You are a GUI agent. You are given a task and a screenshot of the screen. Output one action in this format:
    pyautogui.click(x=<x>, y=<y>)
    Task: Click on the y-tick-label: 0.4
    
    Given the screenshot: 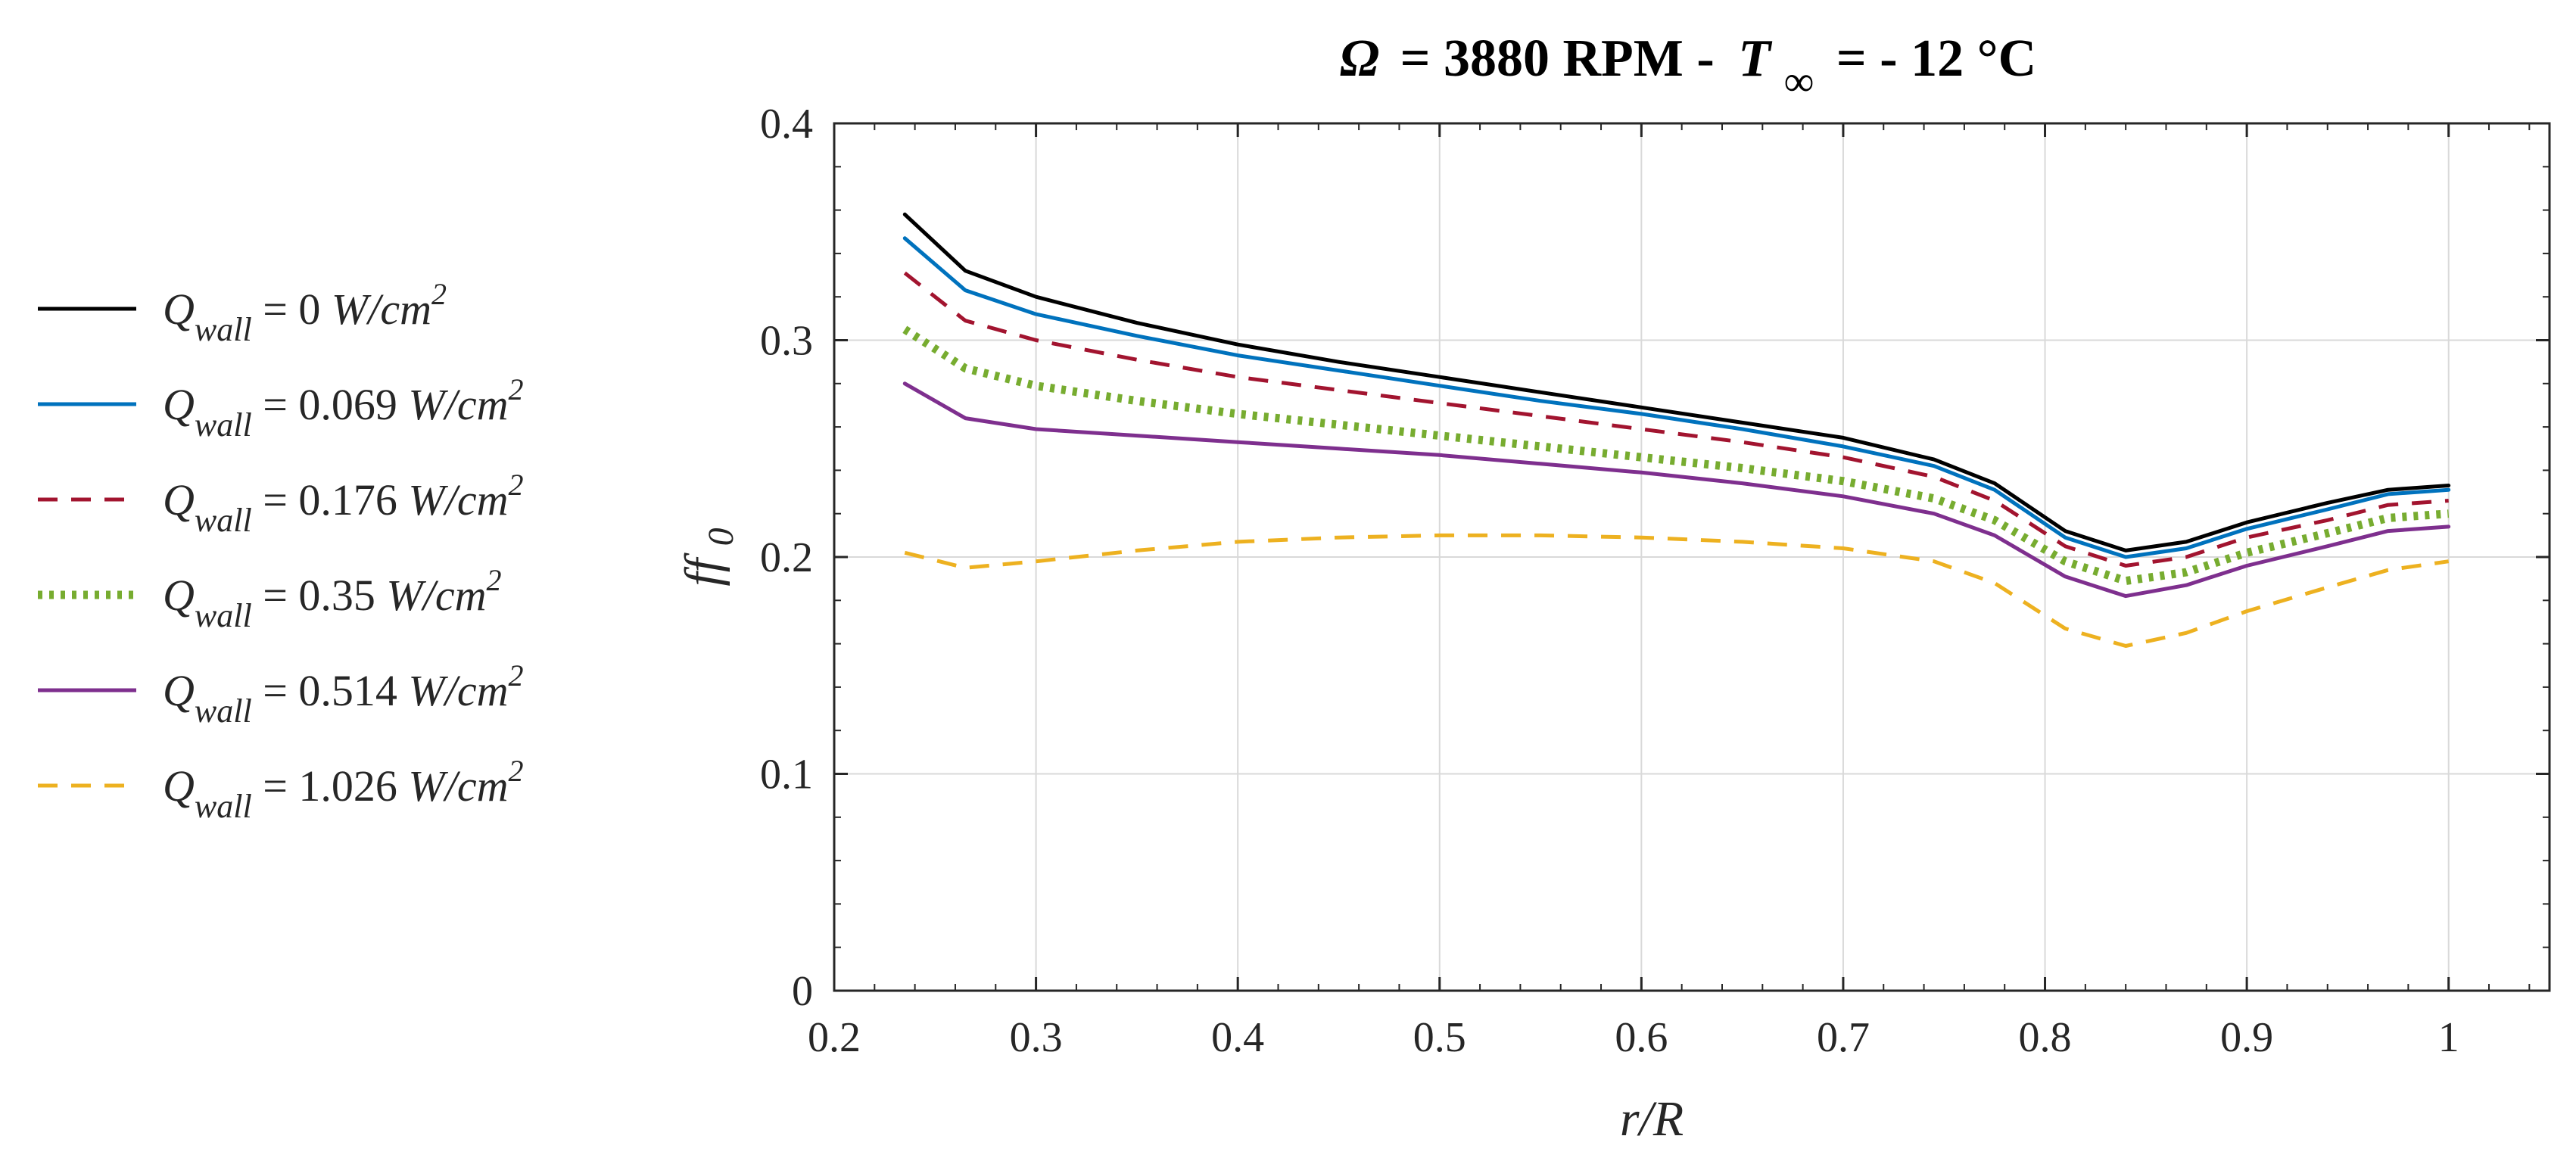 What is the action you would take?
    pyautogui.click(x=786, y=124)
    